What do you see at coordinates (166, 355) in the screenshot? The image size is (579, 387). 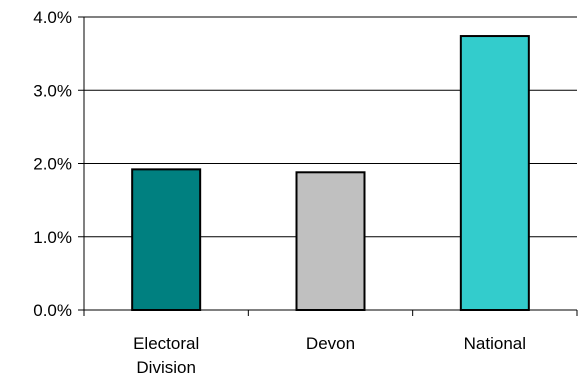 I see `category-label: Electoral Division` at bounding box center [166, 355].